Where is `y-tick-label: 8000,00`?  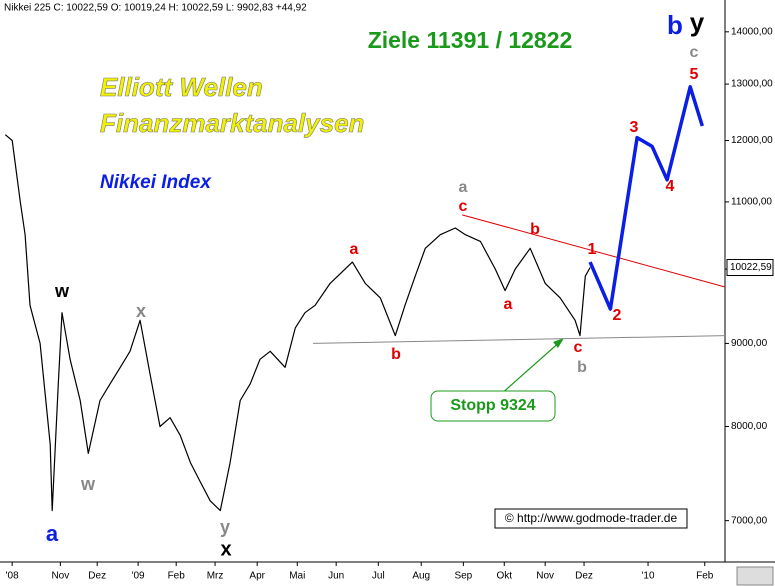 y-tick-label: 8000,00 is located at coordinates (749, 426).